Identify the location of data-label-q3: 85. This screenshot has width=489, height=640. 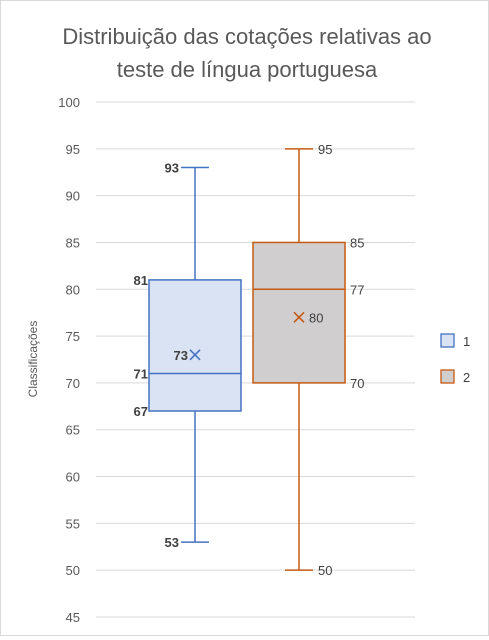
(357, 242).